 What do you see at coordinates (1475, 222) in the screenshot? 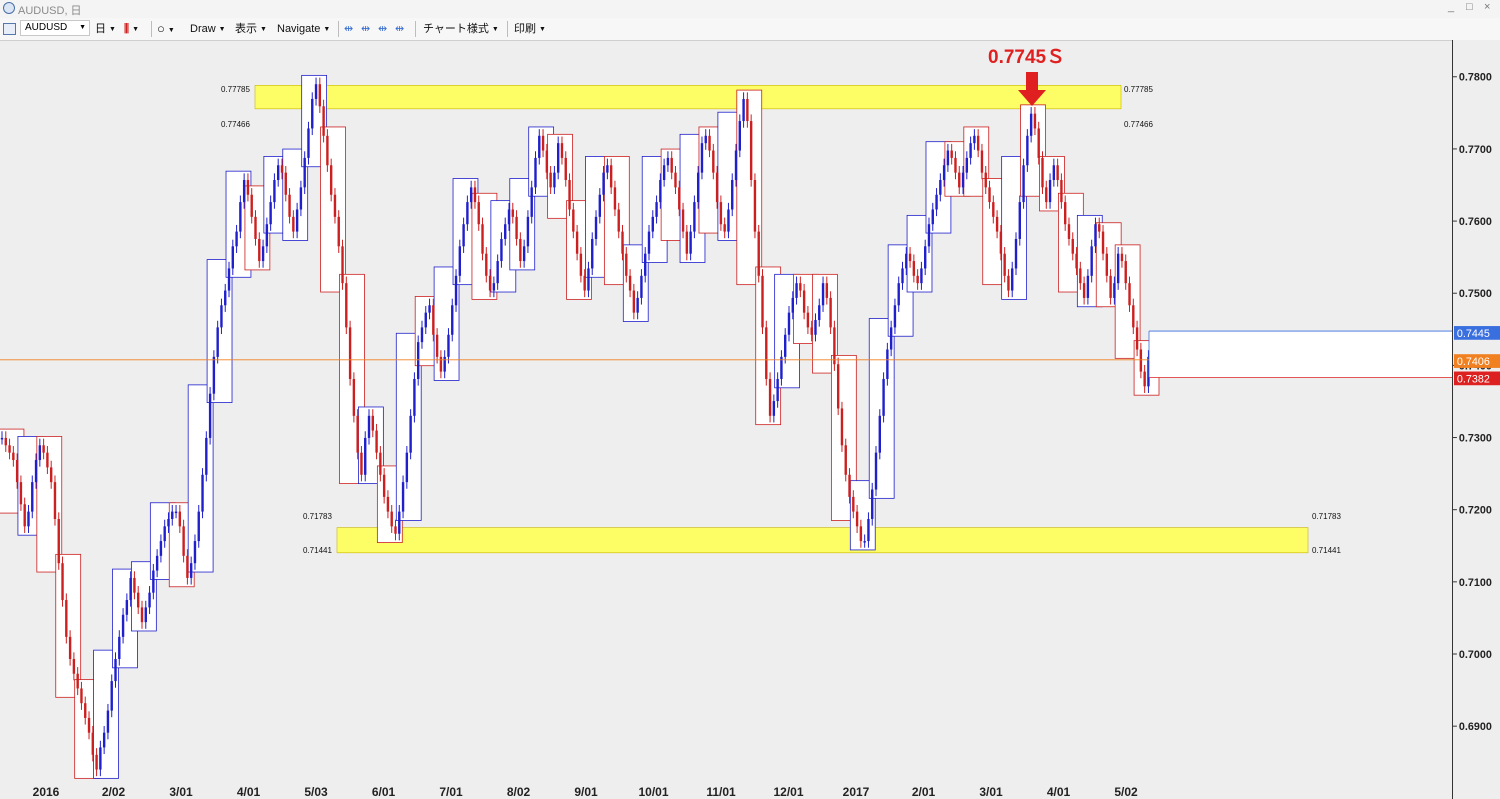
I see `y-tick-label: 0.7600` at bounding box center [1475, 222].